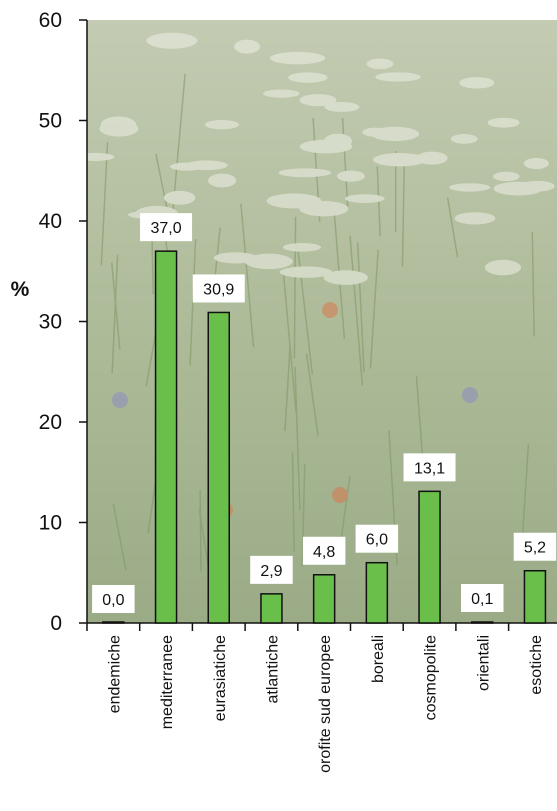 The image size is (557, 811). I want to click on value-label: 5,2, so click(535, 546).